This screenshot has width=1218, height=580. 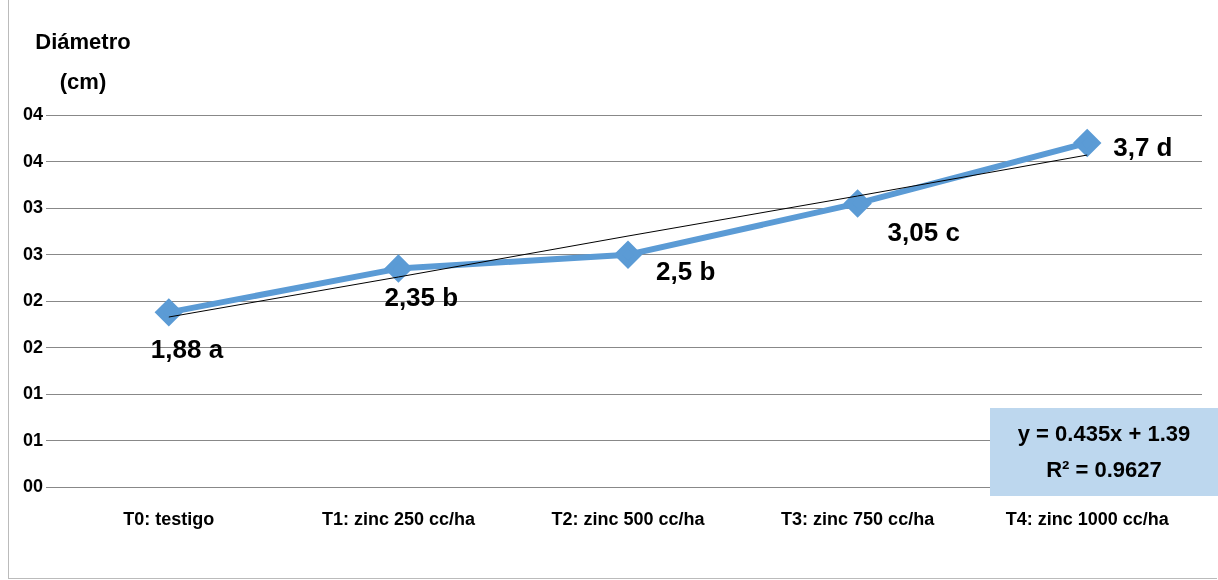 I want to click on data-label: 1,88 a, so click(x=187, y=348).